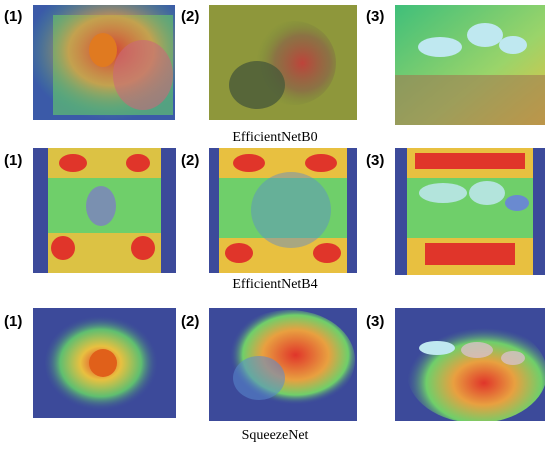 Image resolution: width=550 pixels, height=452 pixels. I want to click on panel-label-row2-2: (2), so click(190, 160).